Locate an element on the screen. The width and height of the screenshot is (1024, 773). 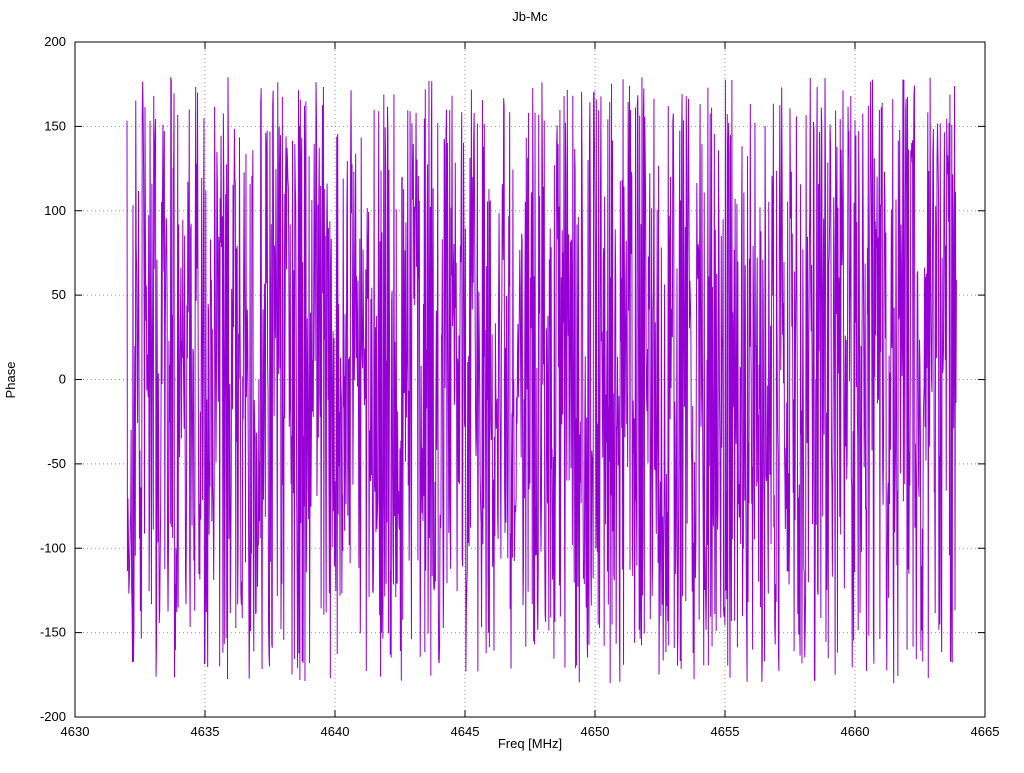
y-tick-label: -100 is located at coordinates (53, 547).